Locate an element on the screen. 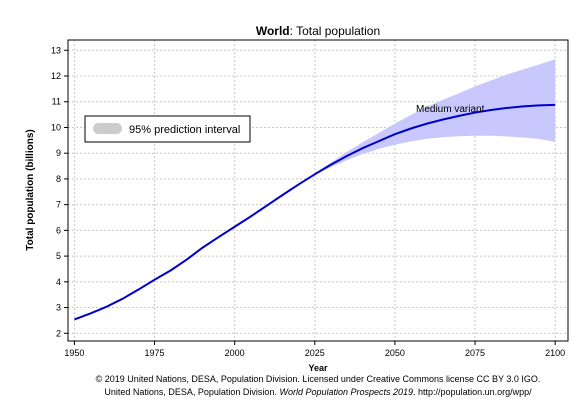 This screenshot has width=583, height=408. x-tick-label: 1975 is located at coordinates (155, 353).